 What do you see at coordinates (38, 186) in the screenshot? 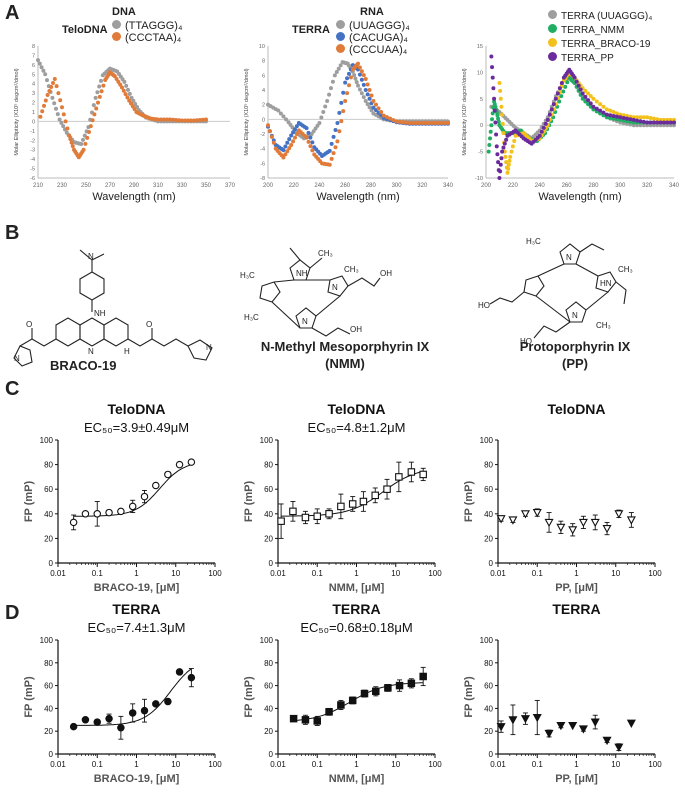
I see `x-tick-label: 210` at bounding box center [38, 186].